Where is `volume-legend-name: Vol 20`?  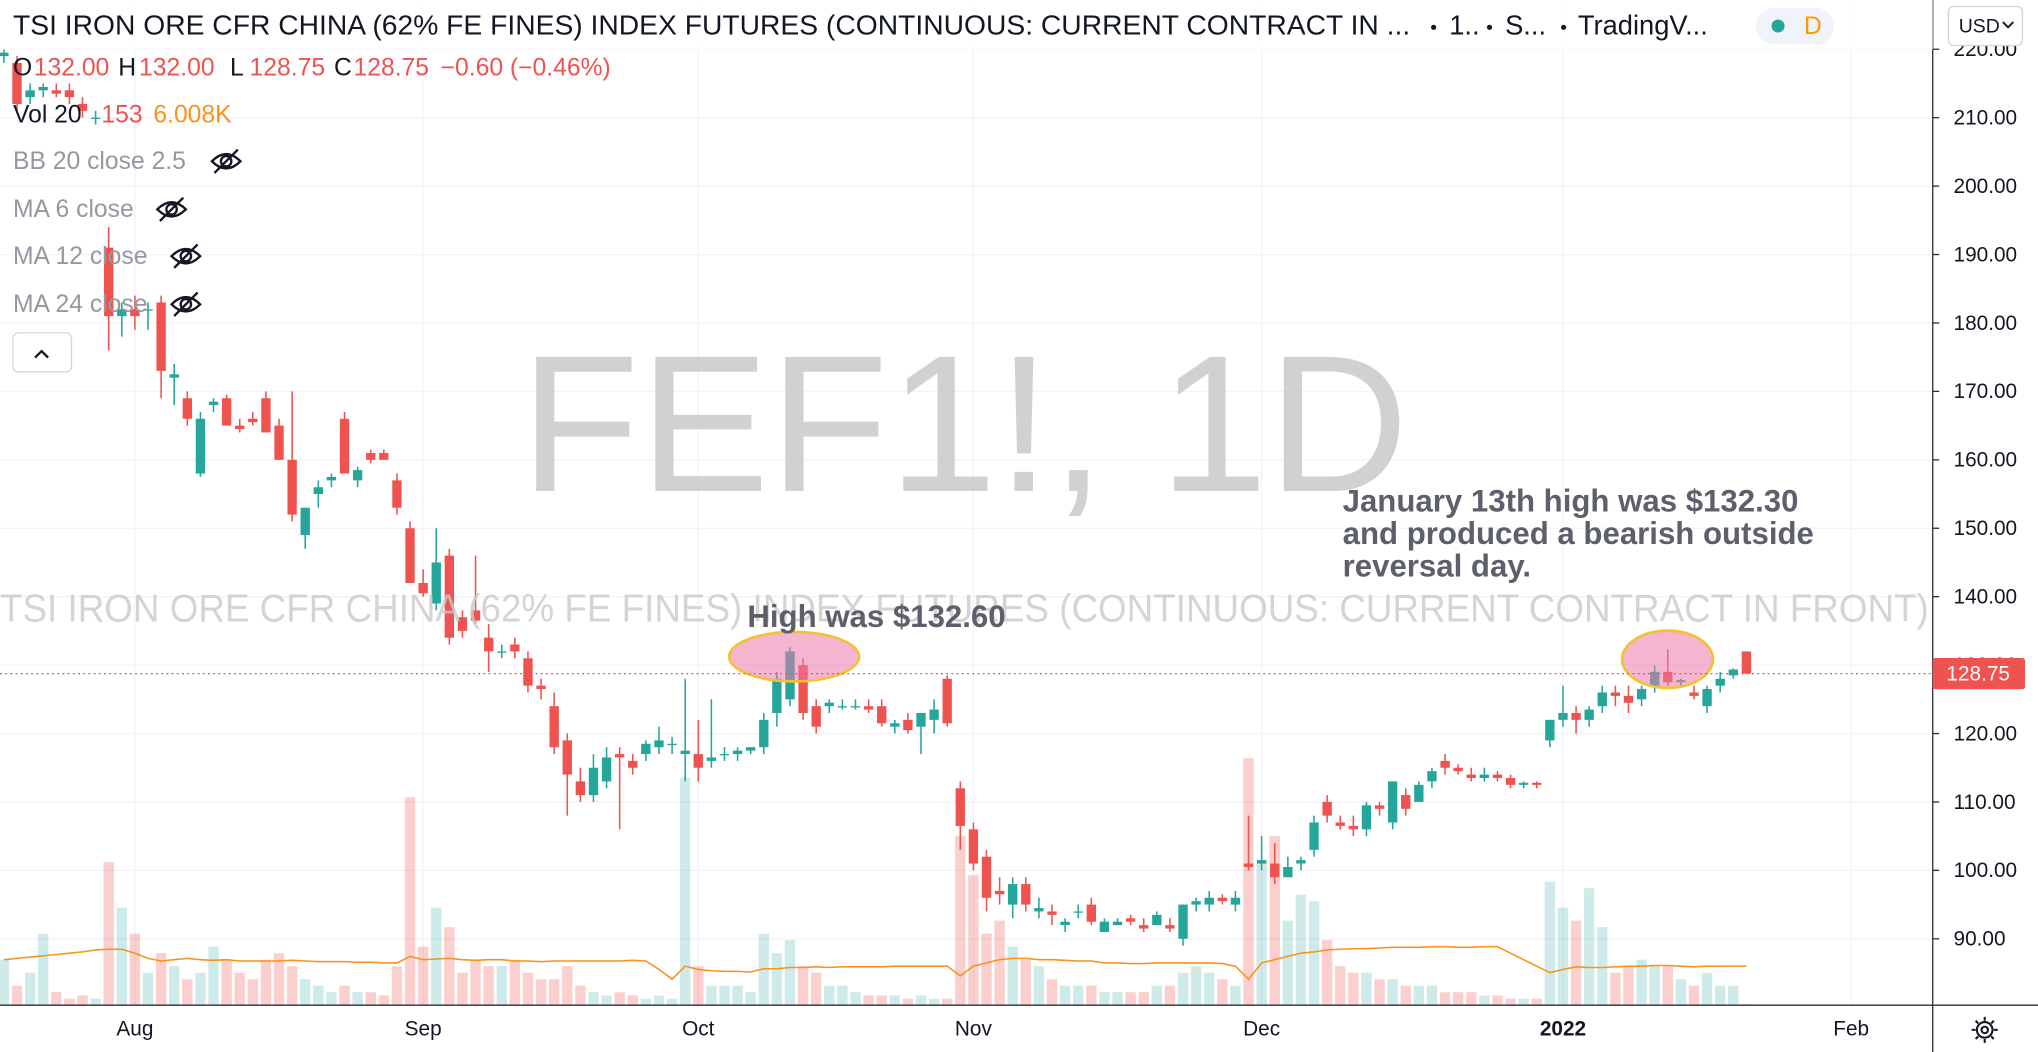 volume-legend-name: Vol 20 is located at coordinates (47, 114).